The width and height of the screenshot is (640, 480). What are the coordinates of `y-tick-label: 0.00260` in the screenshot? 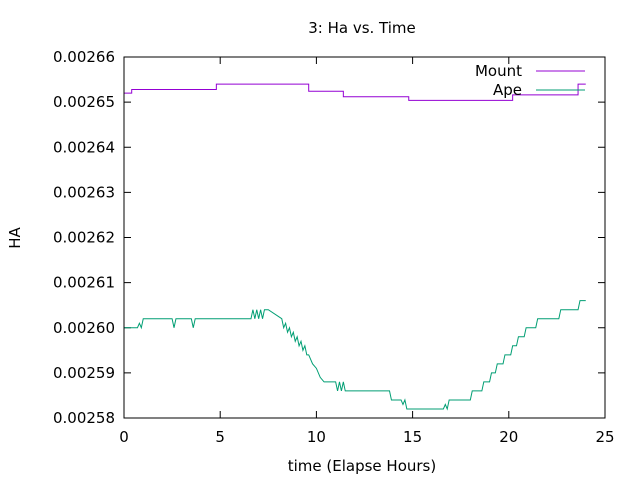 It's located at (84, 328).